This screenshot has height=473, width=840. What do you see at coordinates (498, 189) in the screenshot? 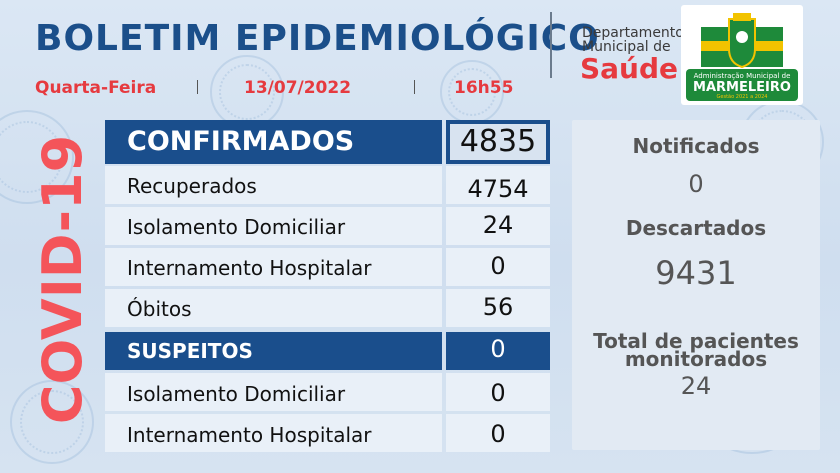
I see `recuperados-value: 4754` at bounding box center [498, 189].